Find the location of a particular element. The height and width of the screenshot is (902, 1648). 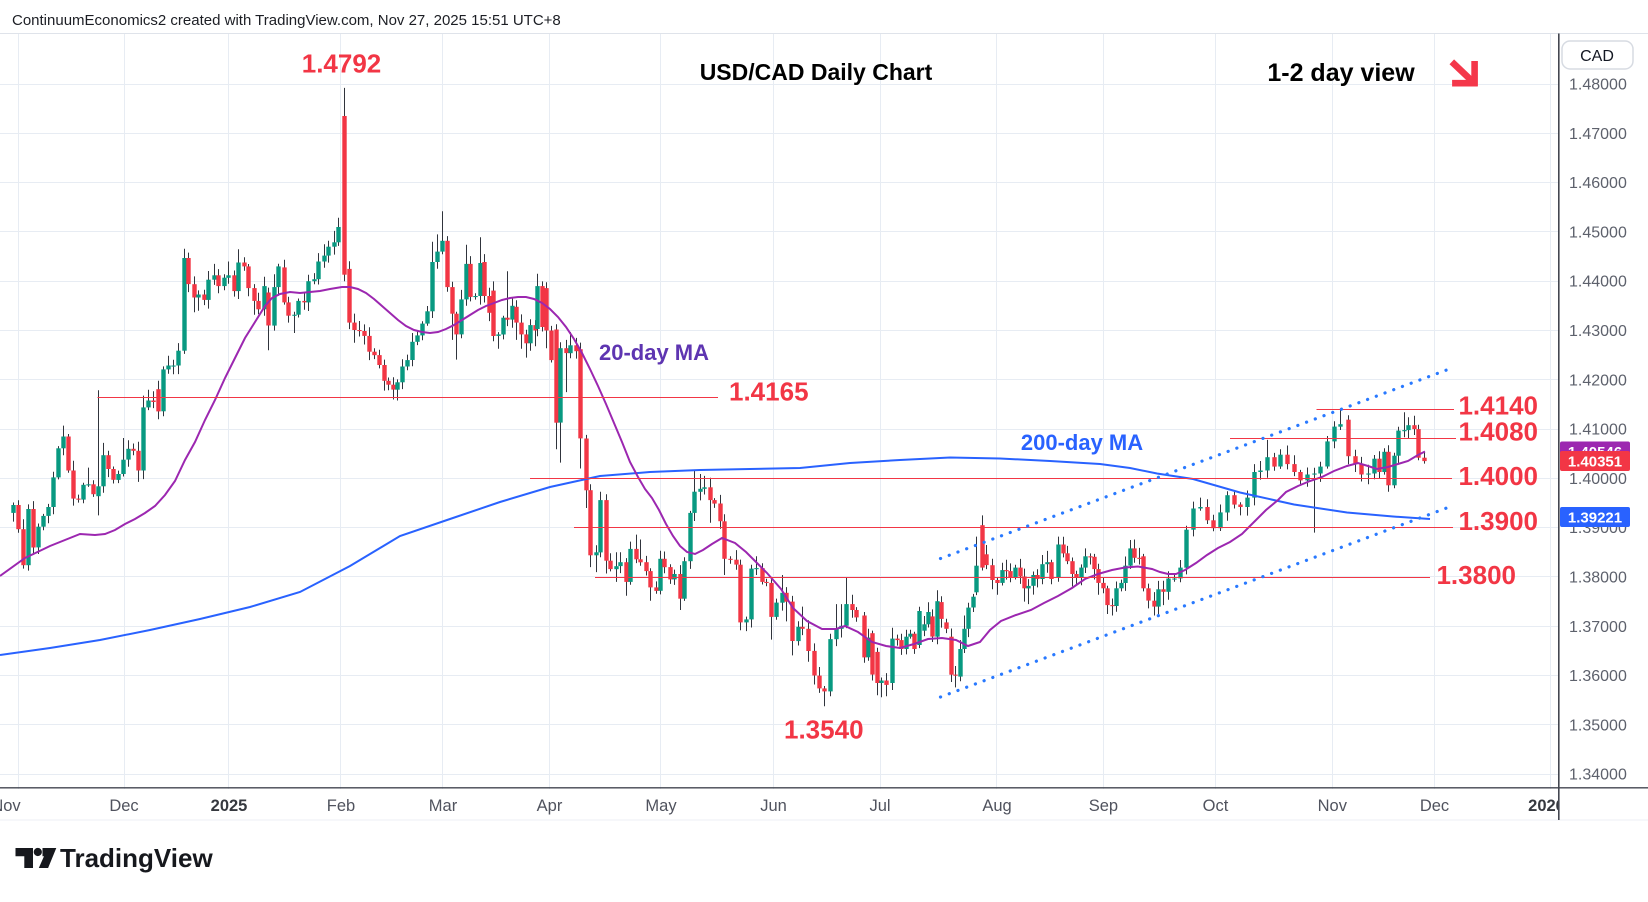

svg-text: 1.34000 is located at coordinates (1598, 775).